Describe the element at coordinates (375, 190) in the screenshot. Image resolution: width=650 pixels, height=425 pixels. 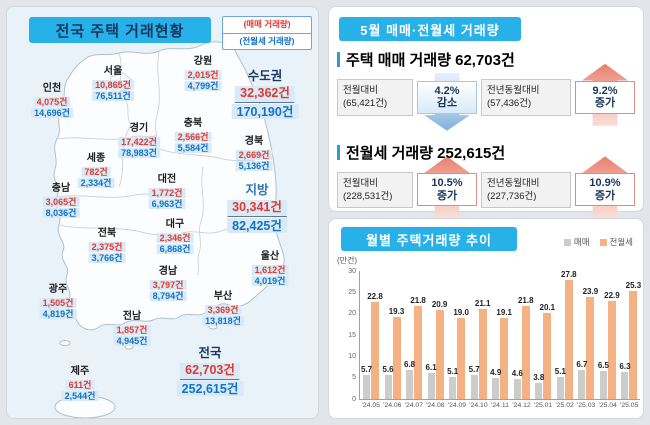
I see `mom-rent-box: 전월대비 (228,531건)` at that location.